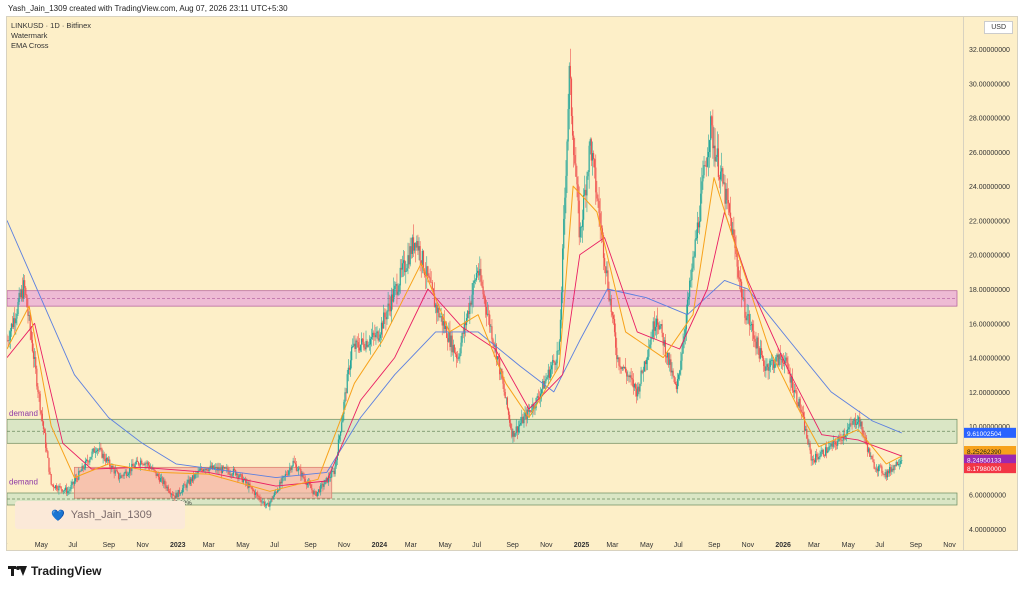 The width and height of the screenshot is (1024, 589). I want to click on currency-label: USD, so click(998, 27).